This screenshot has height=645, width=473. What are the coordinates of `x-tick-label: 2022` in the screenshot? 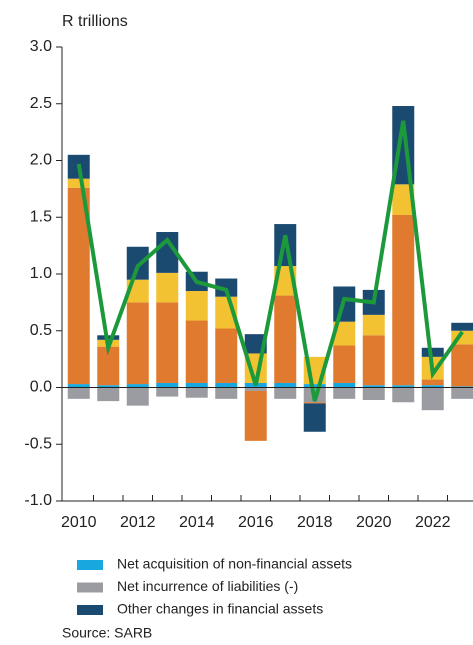 It's located at (433, 522).